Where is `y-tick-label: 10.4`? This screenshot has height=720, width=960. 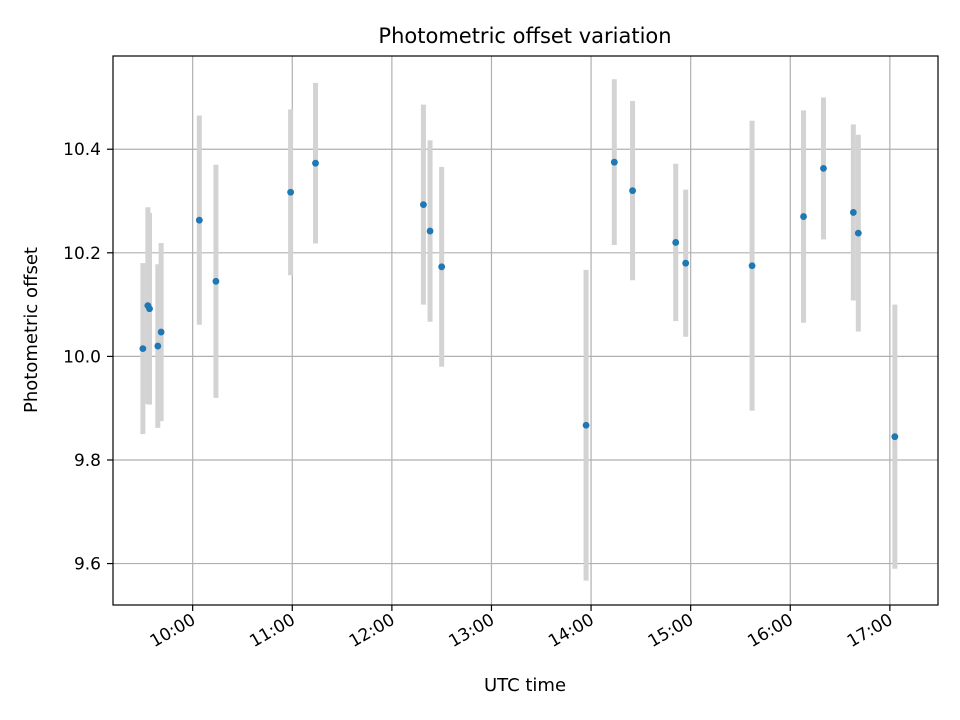
y-tick-label: 10.4 is located at coordinates (82, 150).